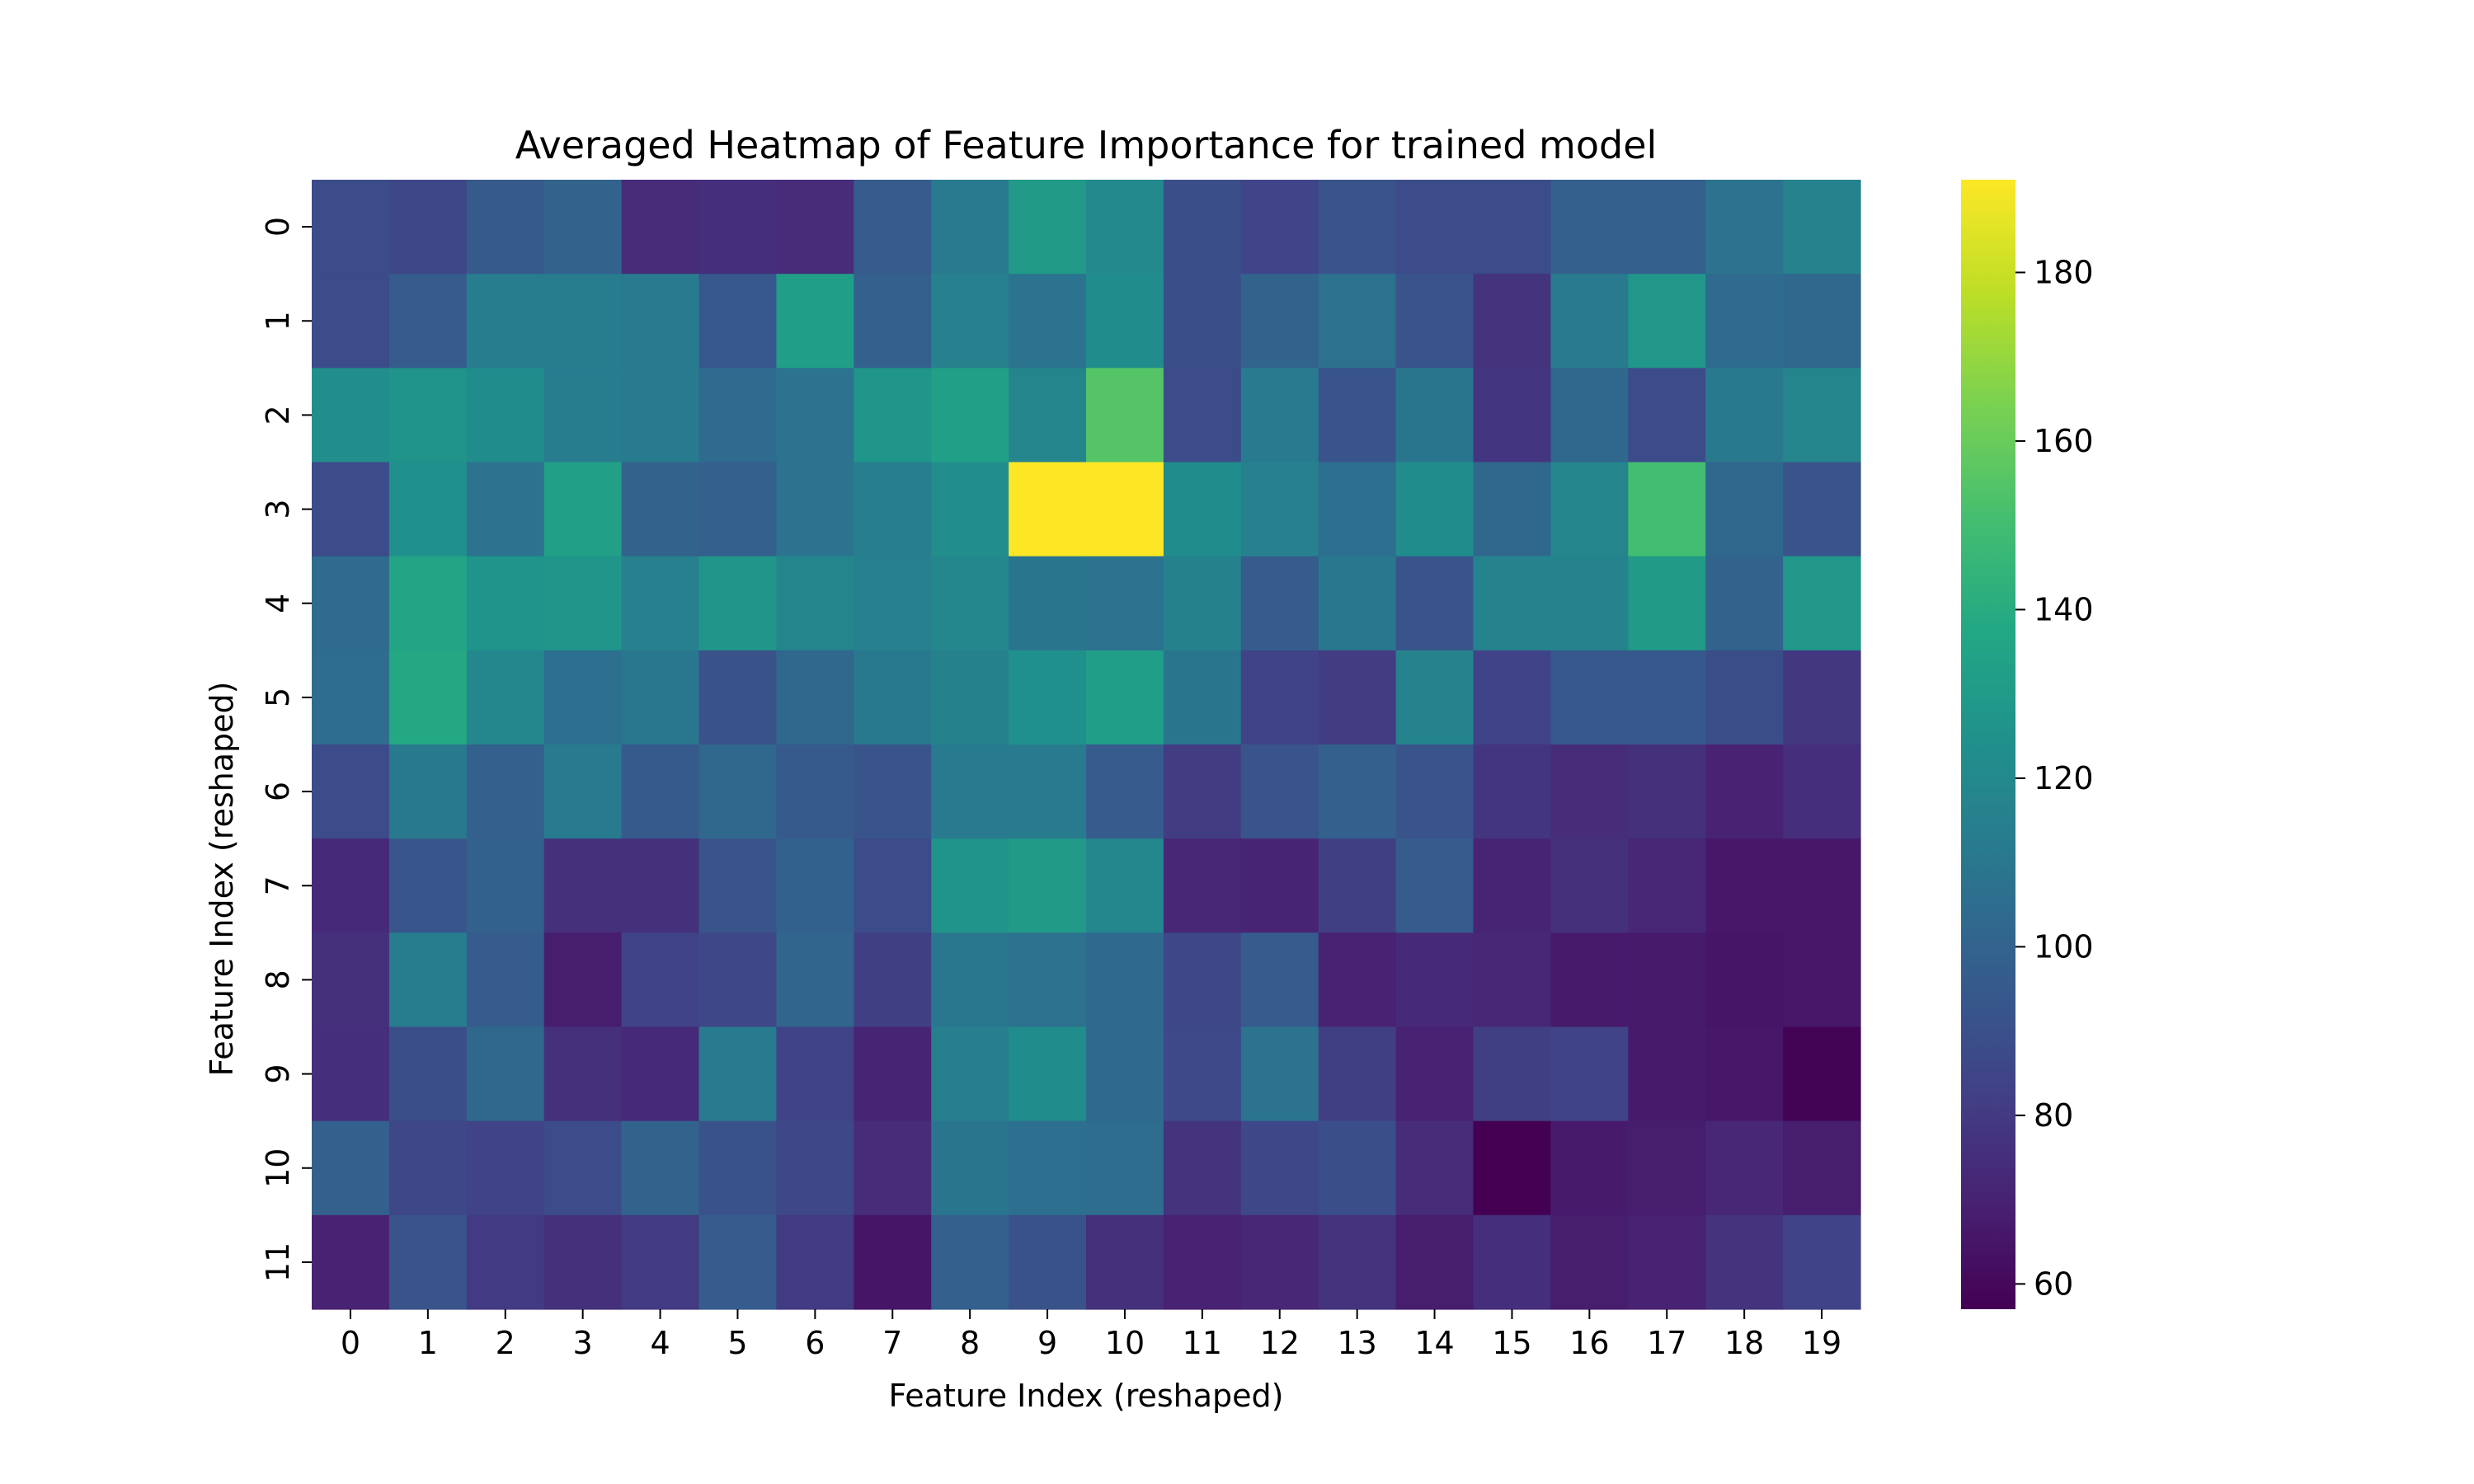 The width and height of the screenshot is (2474, 1484). I want to click on y-tick-label: 4, so click(278, 603).